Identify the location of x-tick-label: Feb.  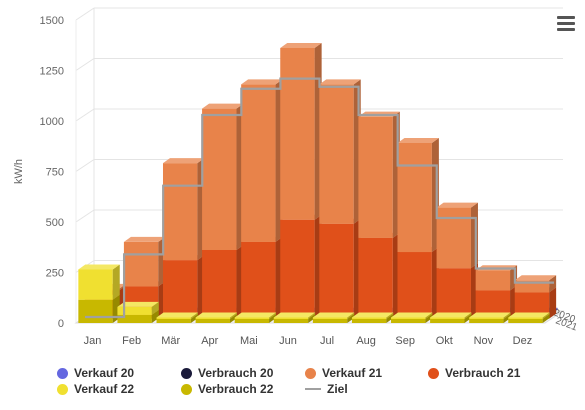
(131, 341).